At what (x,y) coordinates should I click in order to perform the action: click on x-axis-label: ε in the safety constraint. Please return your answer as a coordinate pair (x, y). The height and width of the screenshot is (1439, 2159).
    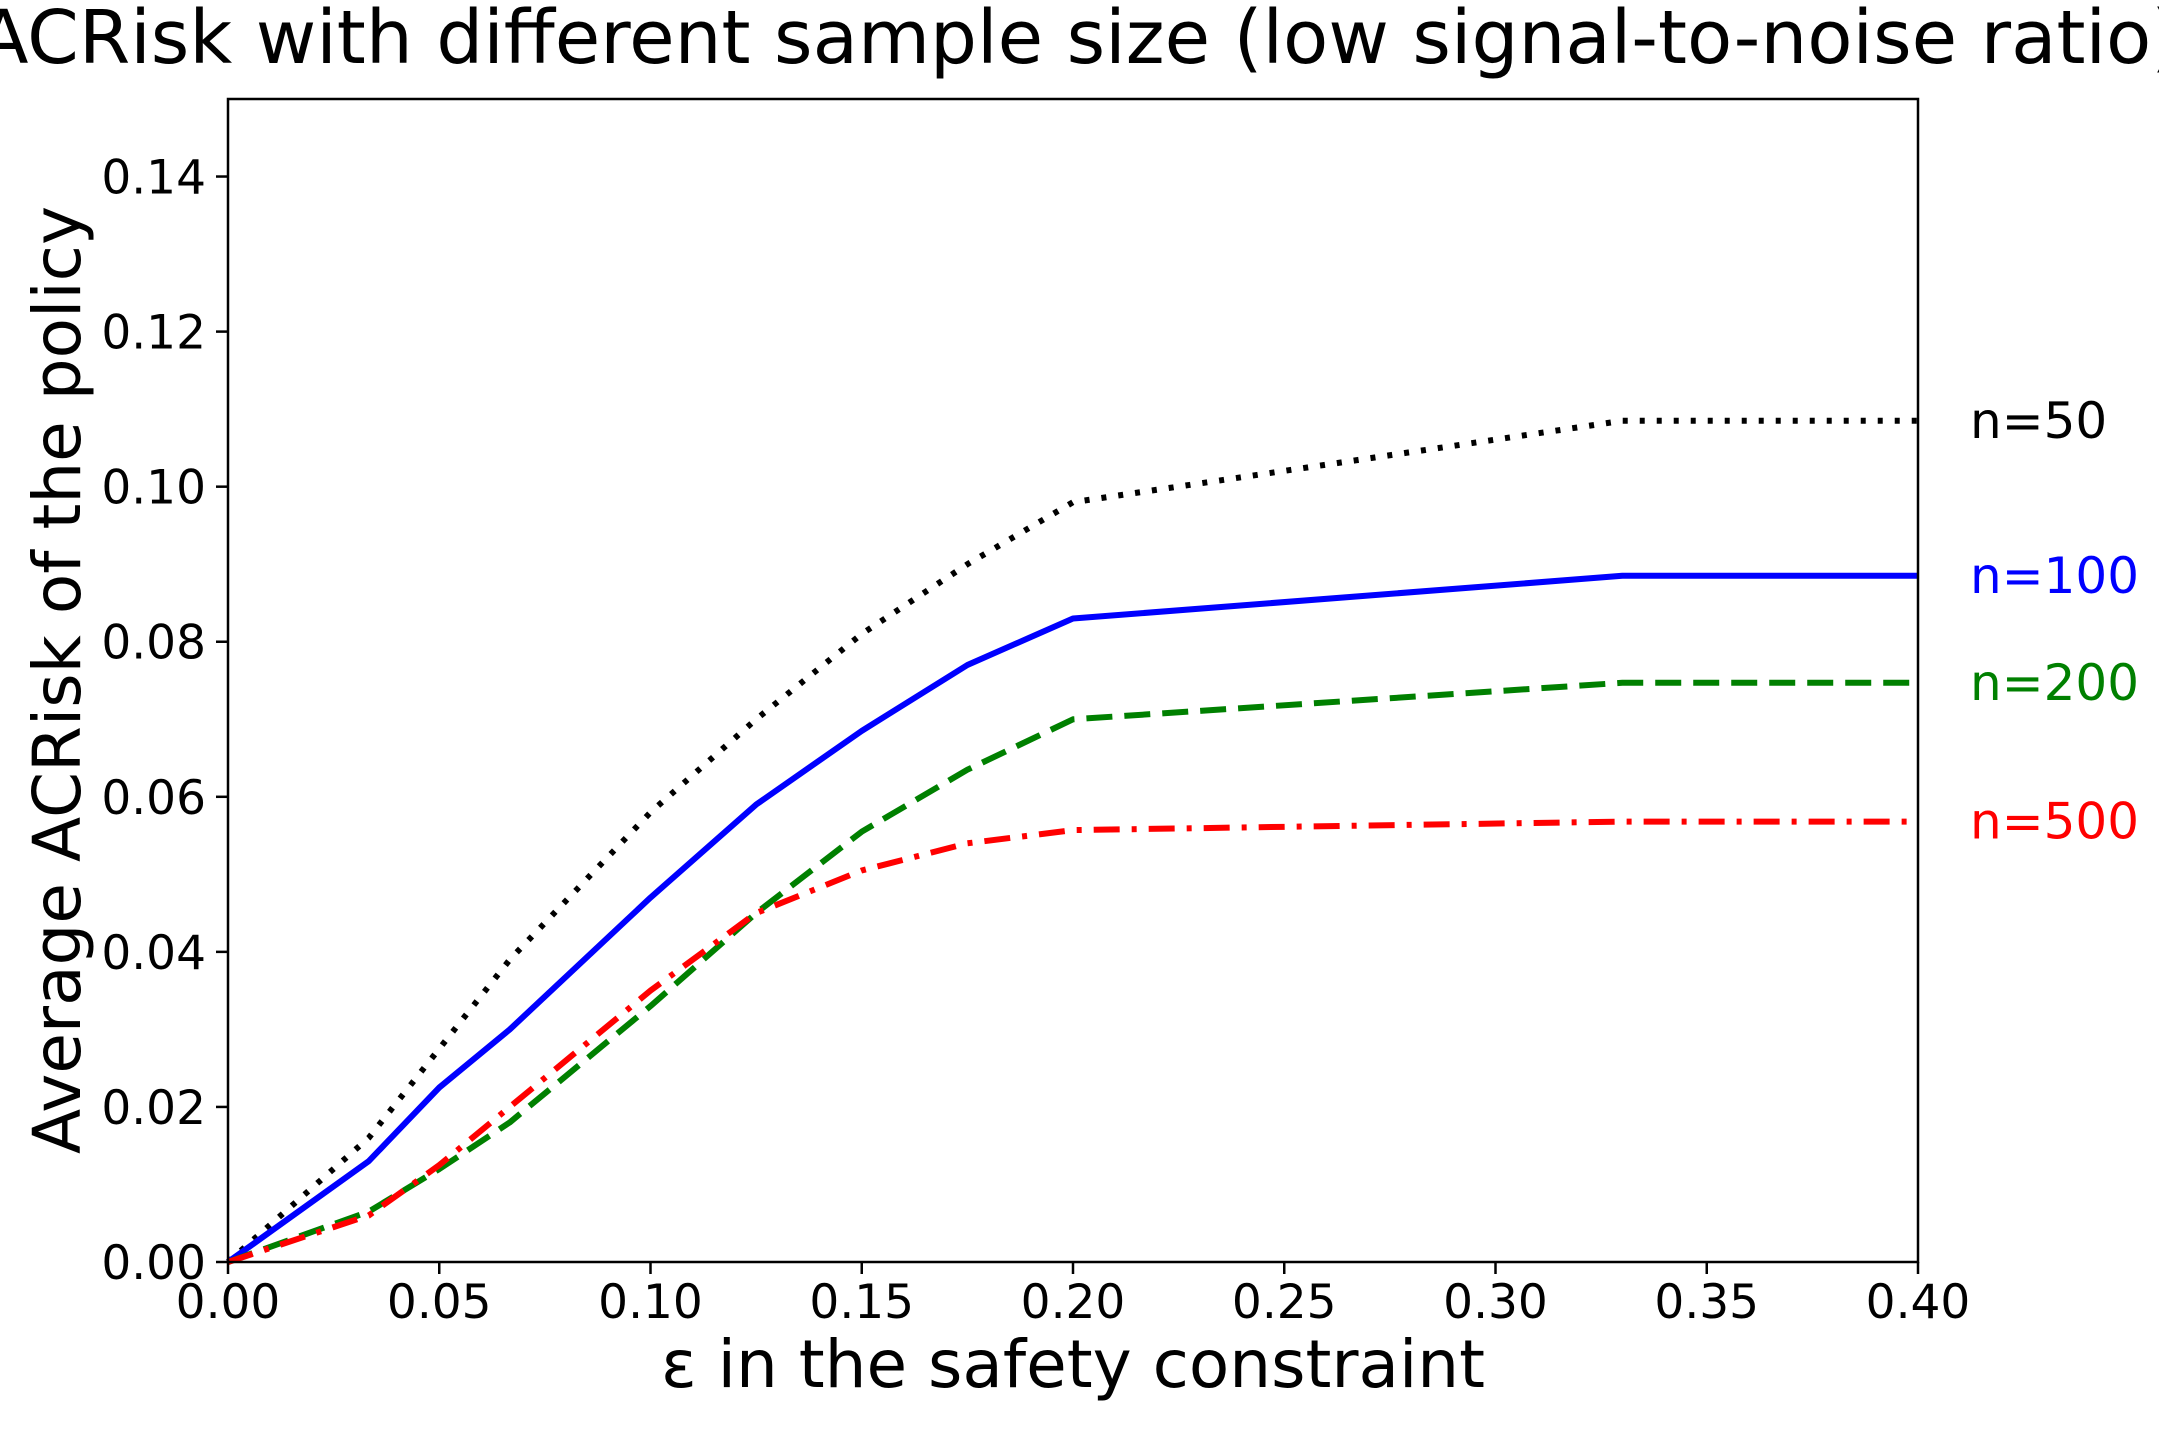
    Looking at the image, I should click on (1073, 1364).